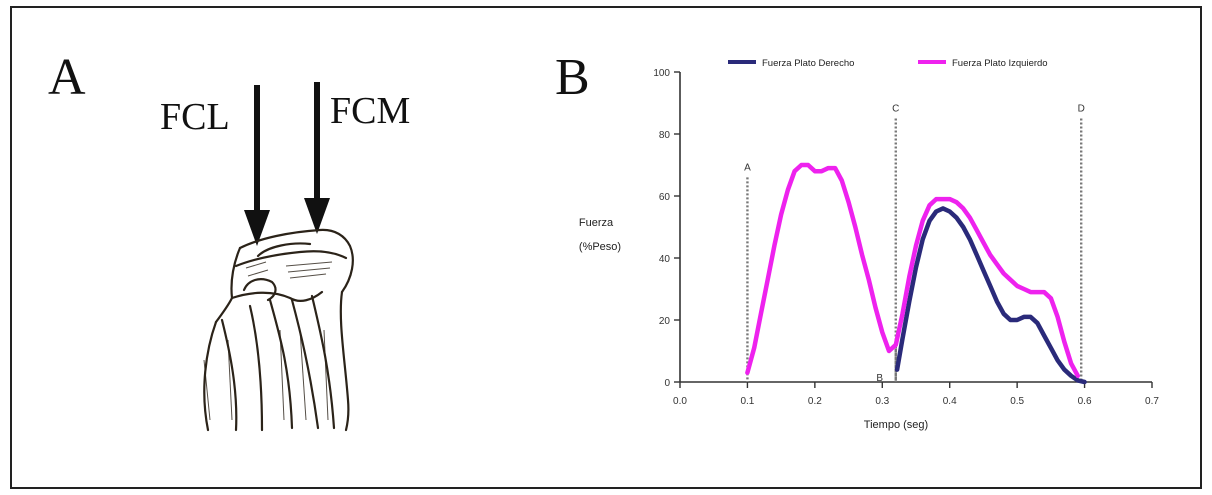 The height and width of the screenshot is (495, 1212). I want to click on legend-label: Fuerza Plato Izquierdo, so click(1000, 63).